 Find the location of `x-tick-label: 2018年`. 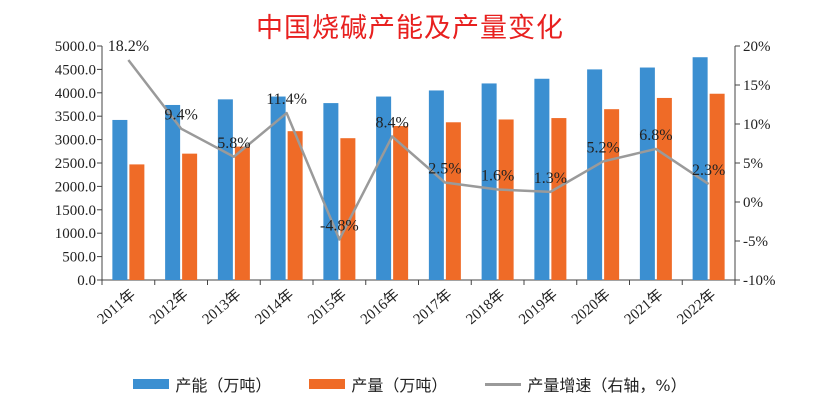

x-tick-label: 2018年 is located at coordinates (485, 307).